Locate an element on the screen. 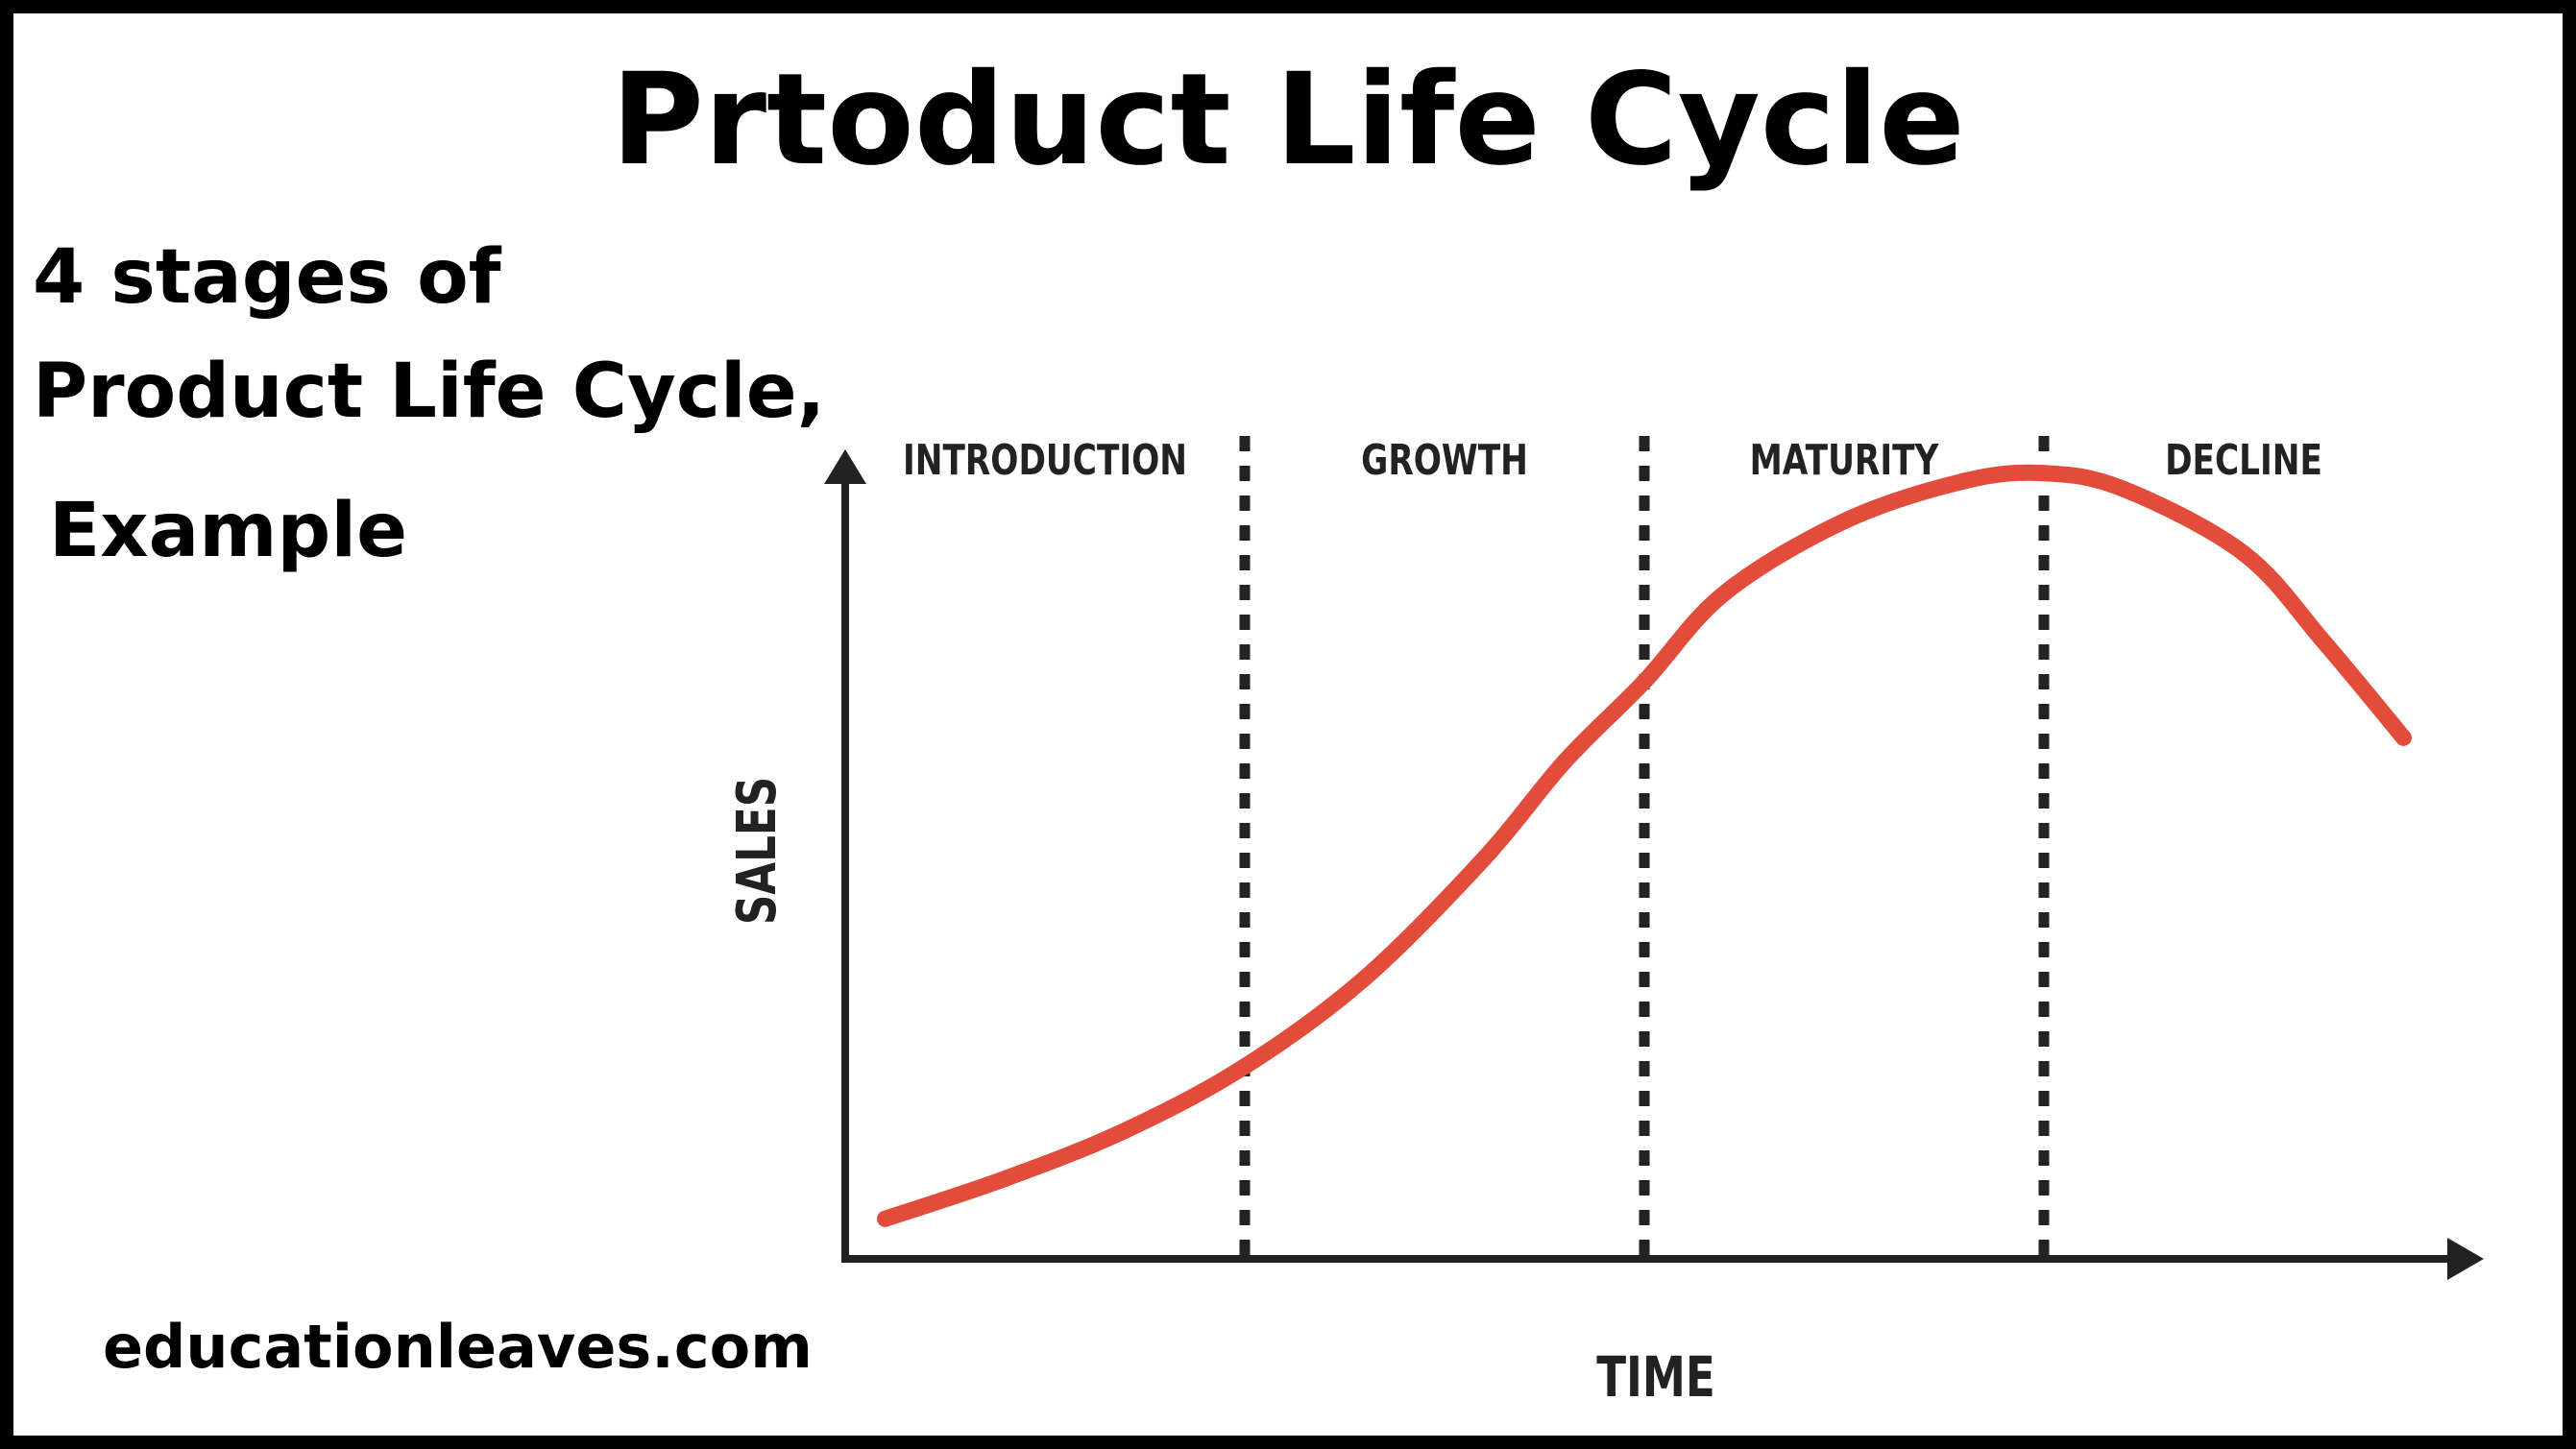 This screenshot has width=2576, height=1449. subtitle-line-2: Product Life Cycle, is located at coordinates (429, 392).